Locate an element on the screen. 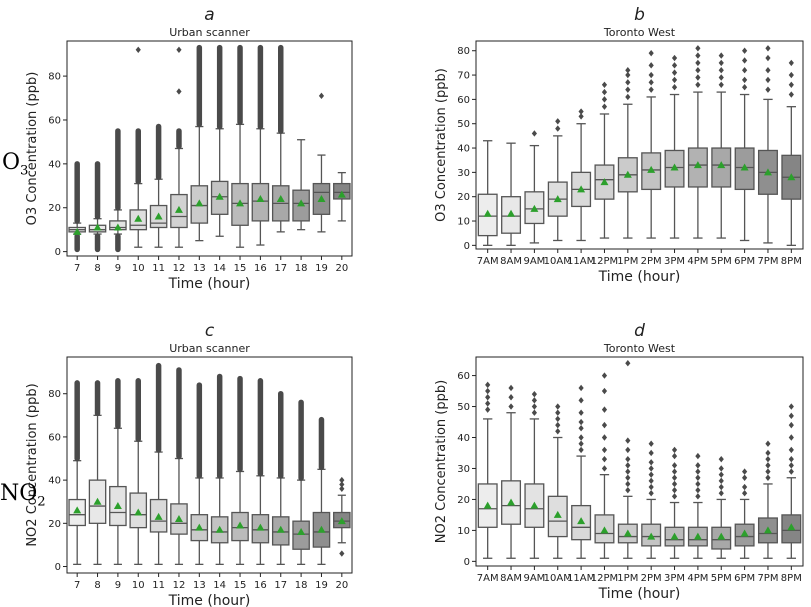 The height and width of the screenshot is (607, 811). box-3PM is located at coordinates (674, 146).